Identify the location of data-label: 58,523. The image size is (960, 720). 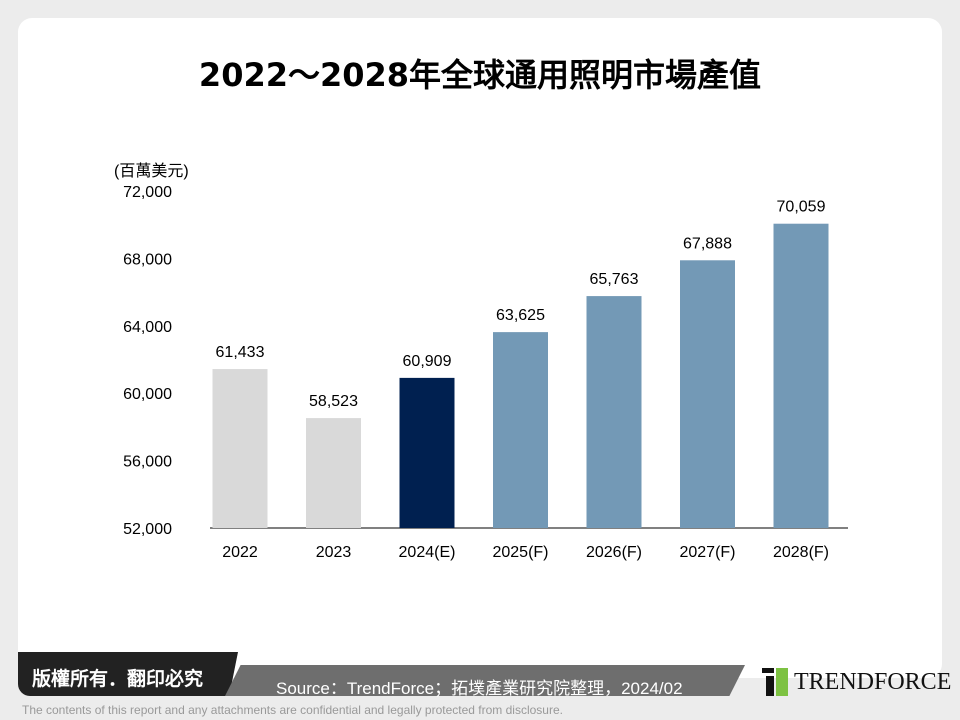
(333, 401).